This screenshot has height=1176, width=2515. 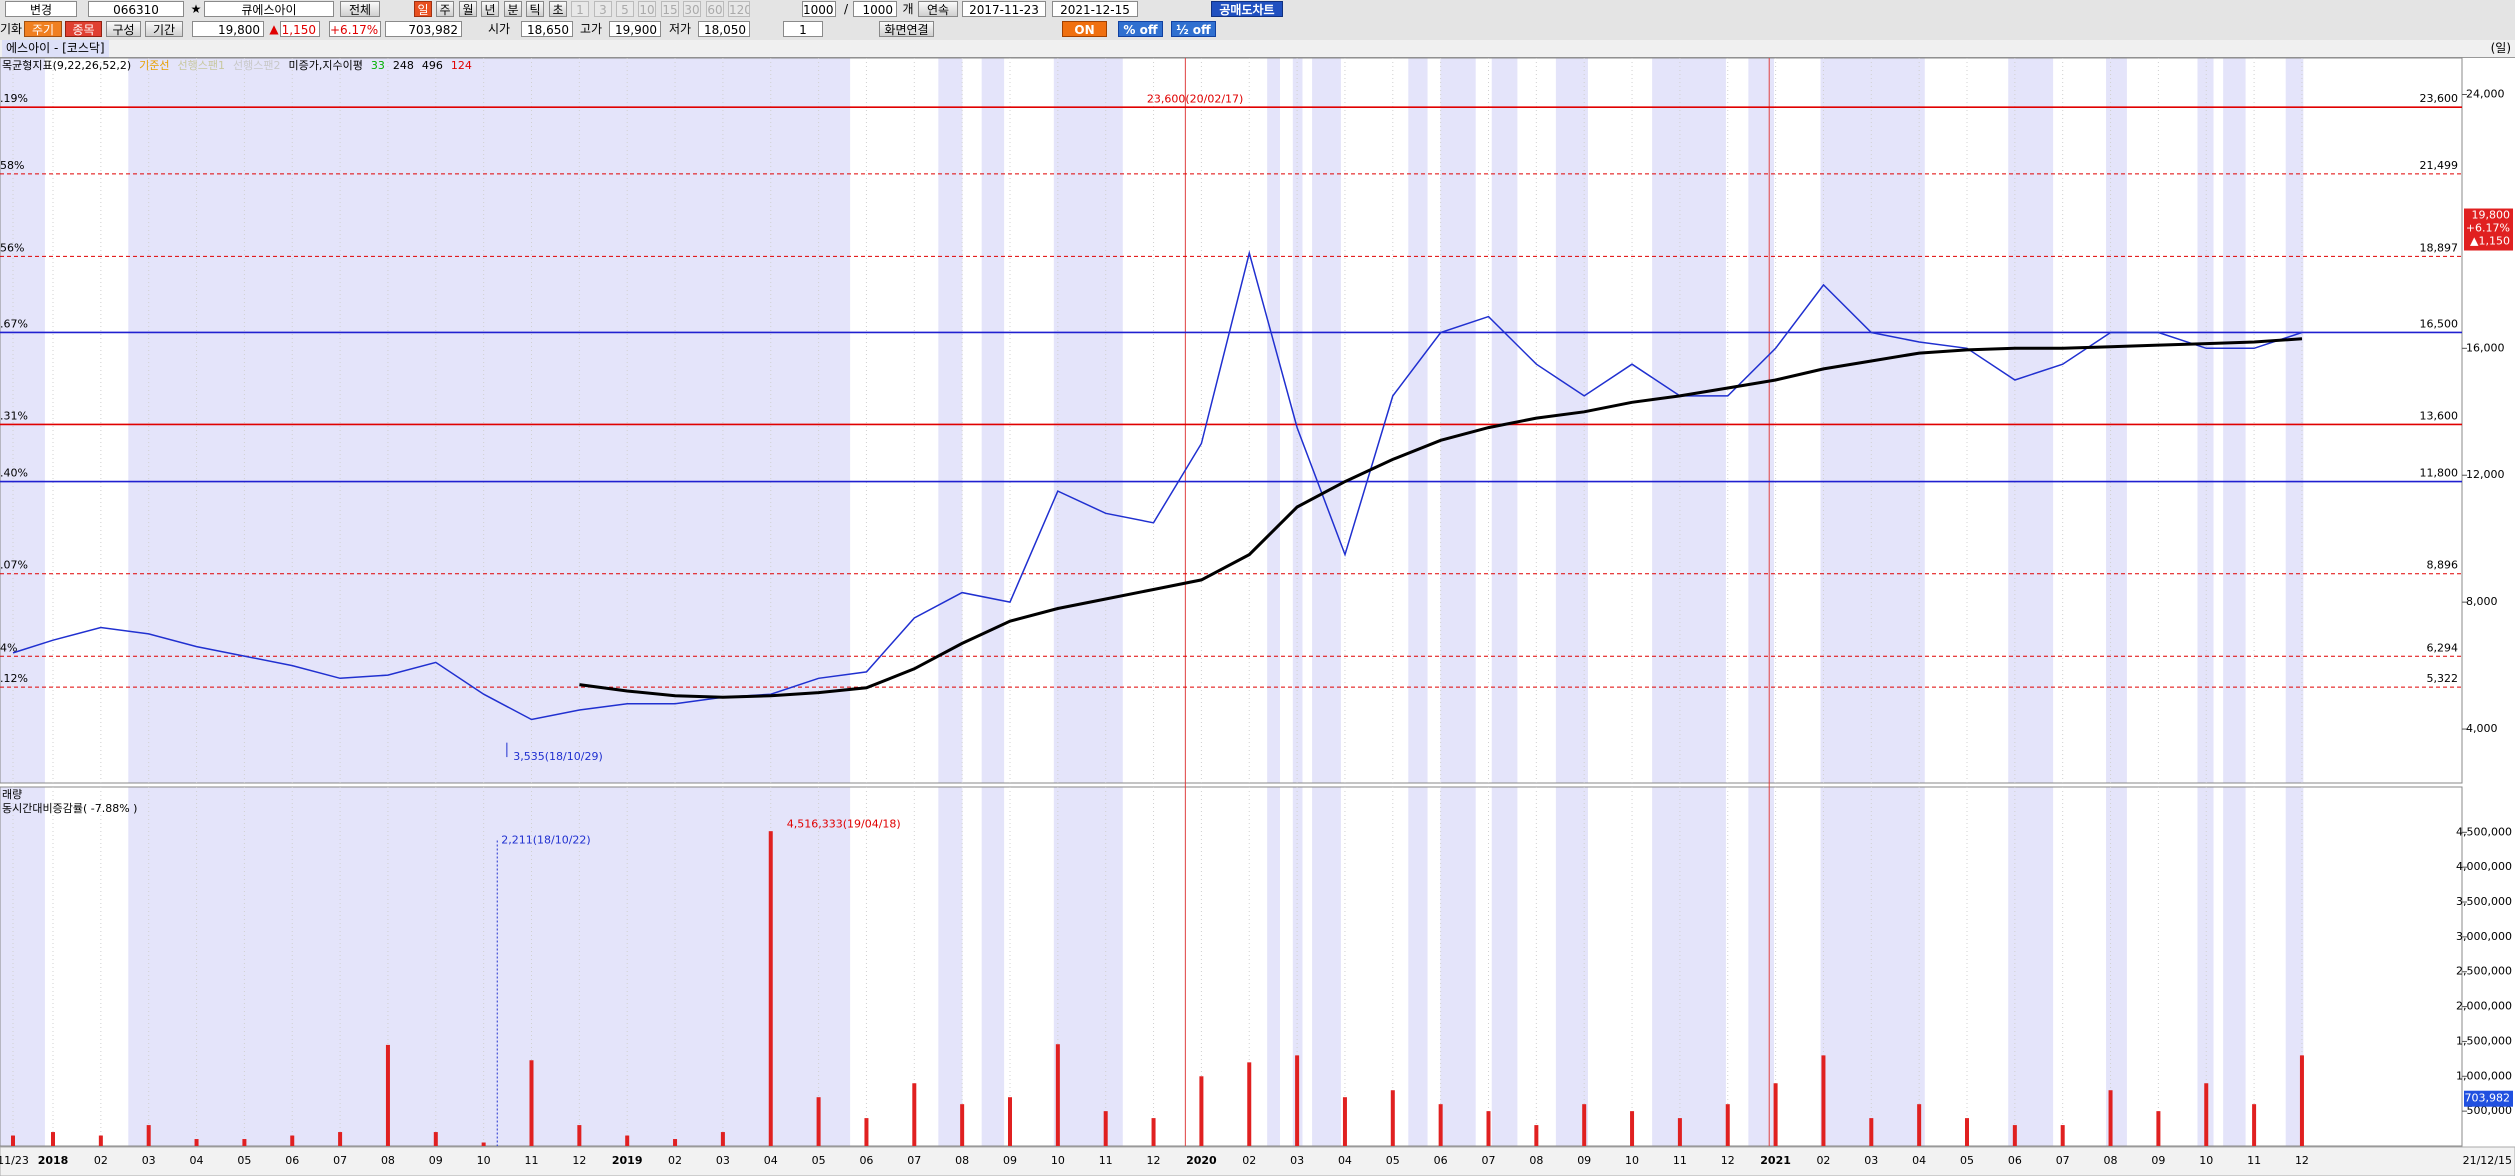 What do you see at coordinates (43, 29) in the screenshot?
I see `toolbar-item: 주기` at bounding box center [43, 29].